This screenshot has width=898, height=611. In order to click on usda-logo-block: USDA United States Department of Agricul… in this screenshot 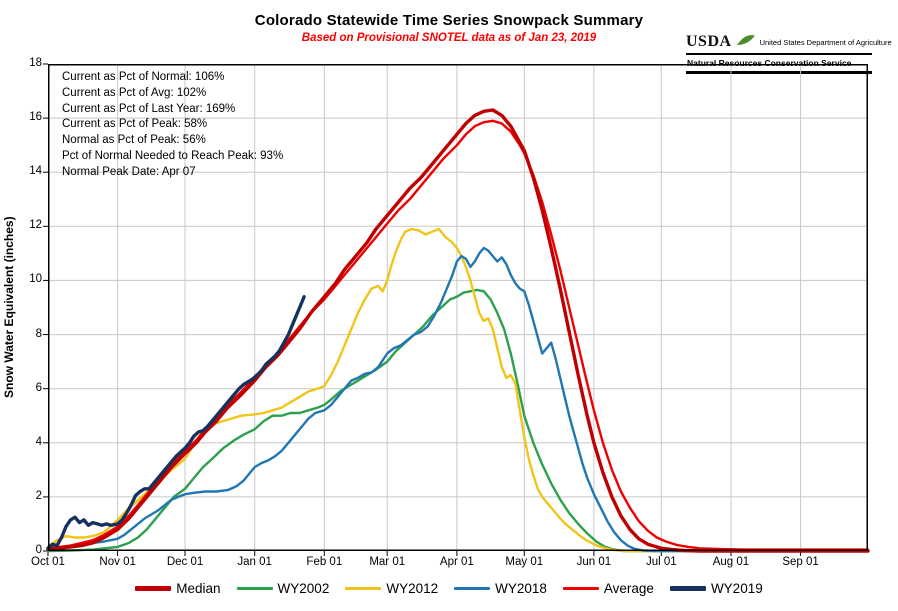, I will do `click(789, 53)`.